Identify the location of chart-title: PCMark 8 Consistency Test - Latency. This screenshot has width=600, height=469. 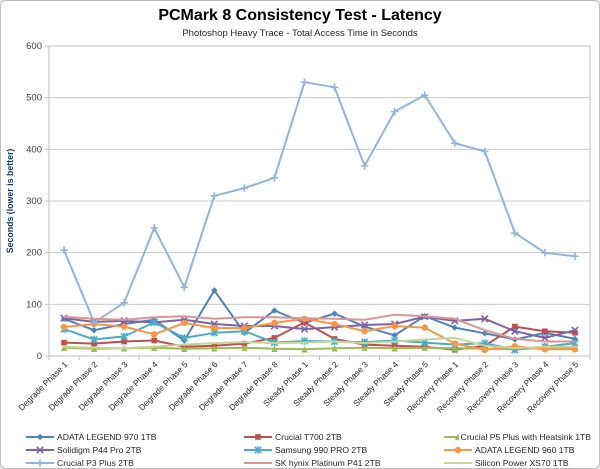
(300, 15).